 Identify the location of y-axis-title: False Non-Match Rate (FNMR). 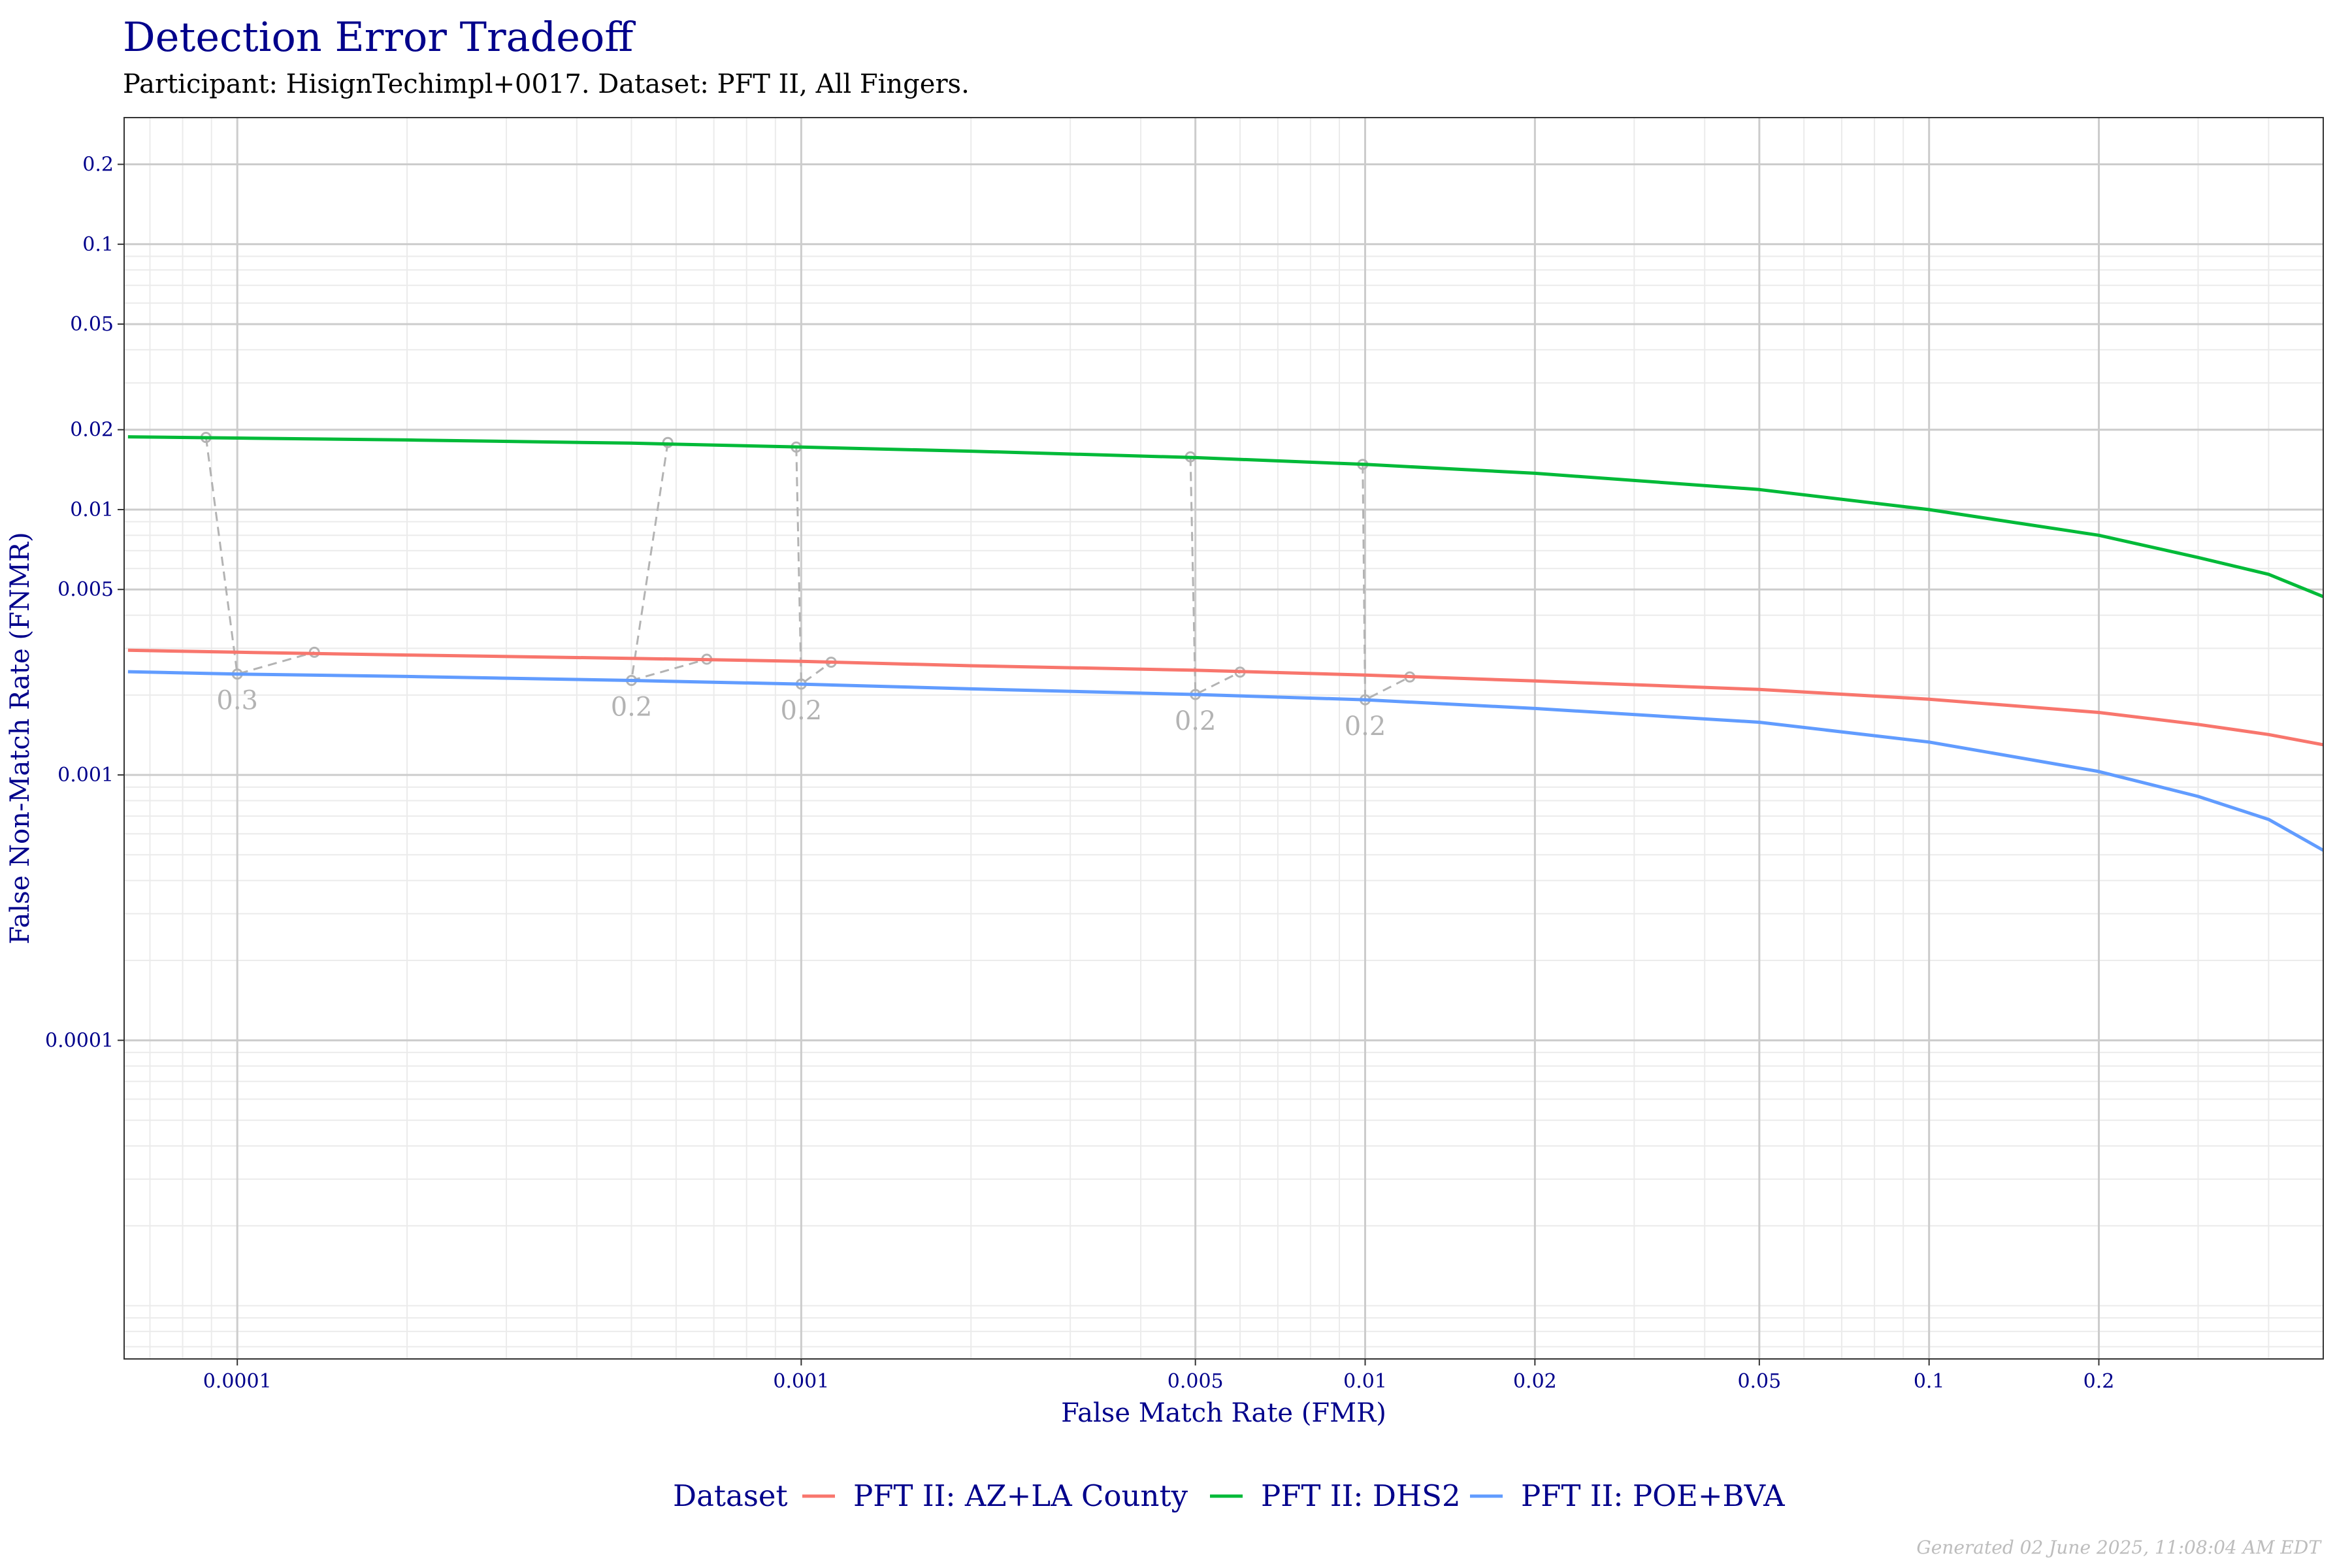
(20, 738).